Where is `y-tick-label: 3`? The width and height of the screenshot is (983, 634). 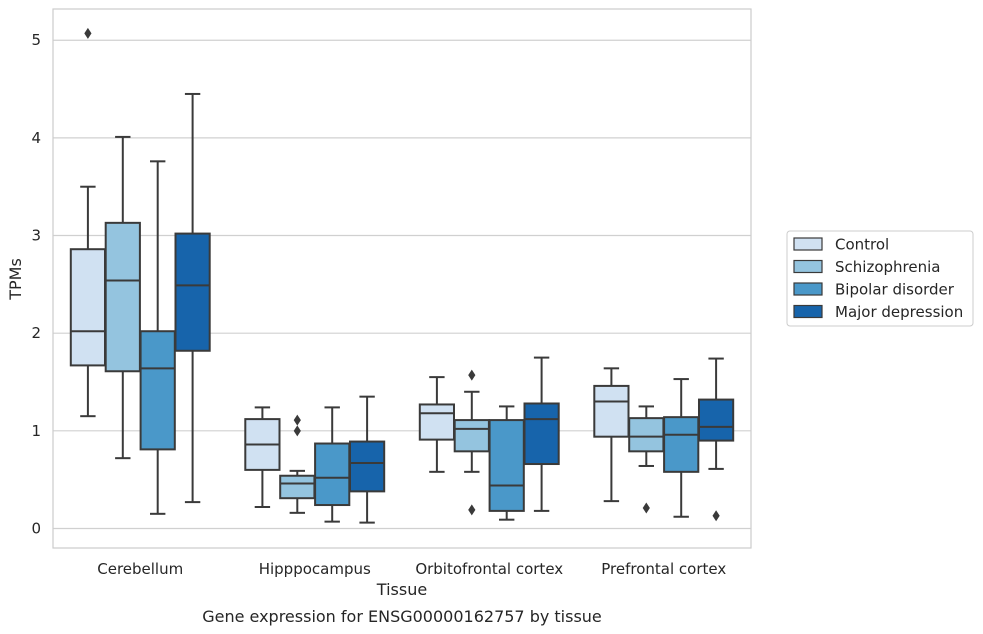 y-tick-label: 3 is located at coordinates (36, 236).